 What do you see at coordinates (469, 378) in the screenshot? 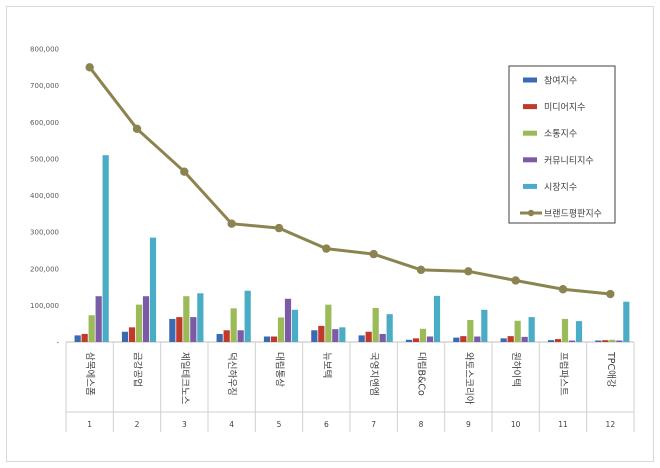
I see `category-label-9: 와토스코리아` at bounding box center [469, 378].